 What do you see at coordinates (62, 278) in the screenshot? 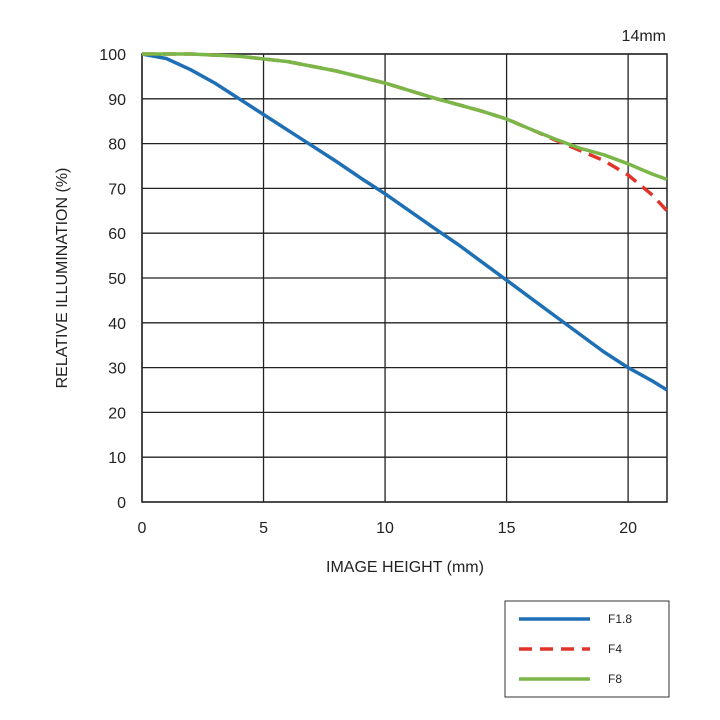
I see `y-axis-title: RELATIVE ILLUMINATION (%)` at bounding box center [62, 278].